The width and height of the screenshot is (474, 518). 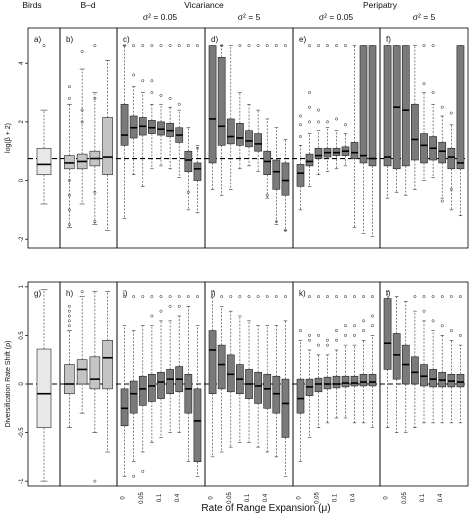 I want to click on panel-label: d), so click(x=214, y=39).